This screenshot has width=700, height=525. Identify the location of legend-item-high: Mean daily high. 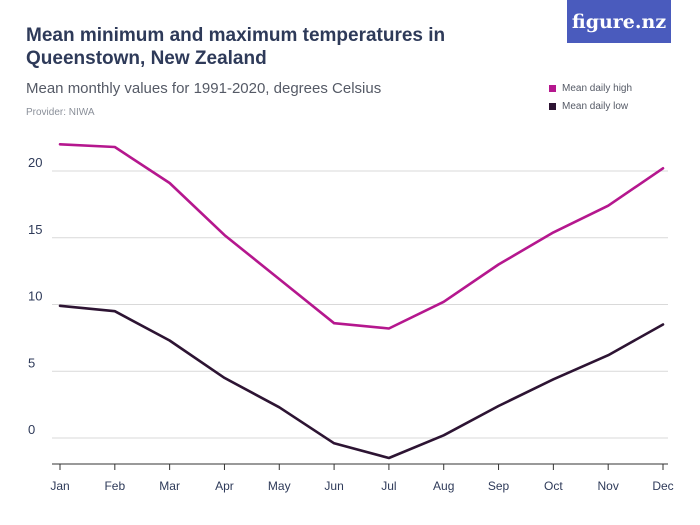
(590, 88).